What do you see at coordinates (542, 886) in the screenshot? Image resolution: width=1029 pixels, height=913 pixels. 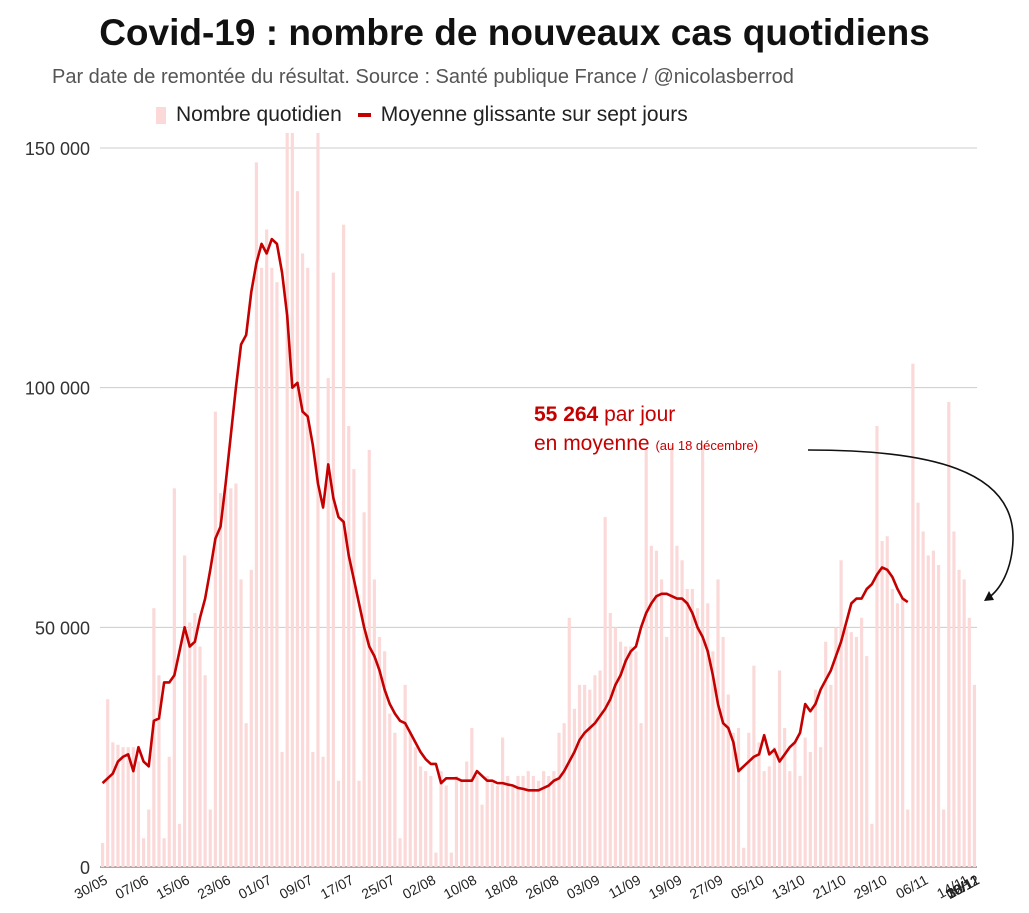 I see `x-tick-label: 26/08` at bounding box center [542, 886].